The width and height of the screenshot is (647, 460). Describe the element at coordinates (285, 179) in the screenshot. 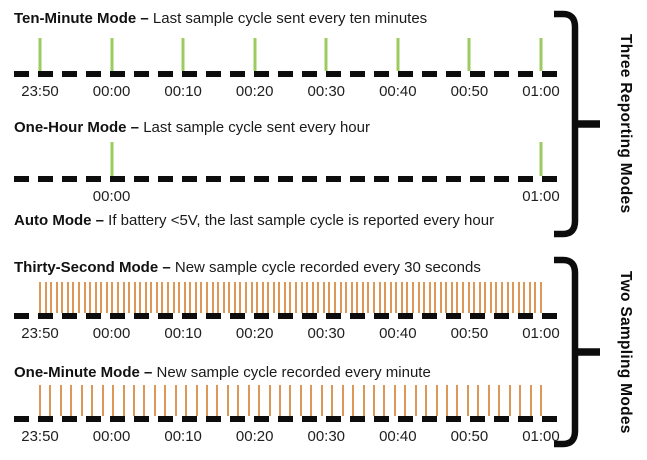

I see `timeline-axis` at that location.